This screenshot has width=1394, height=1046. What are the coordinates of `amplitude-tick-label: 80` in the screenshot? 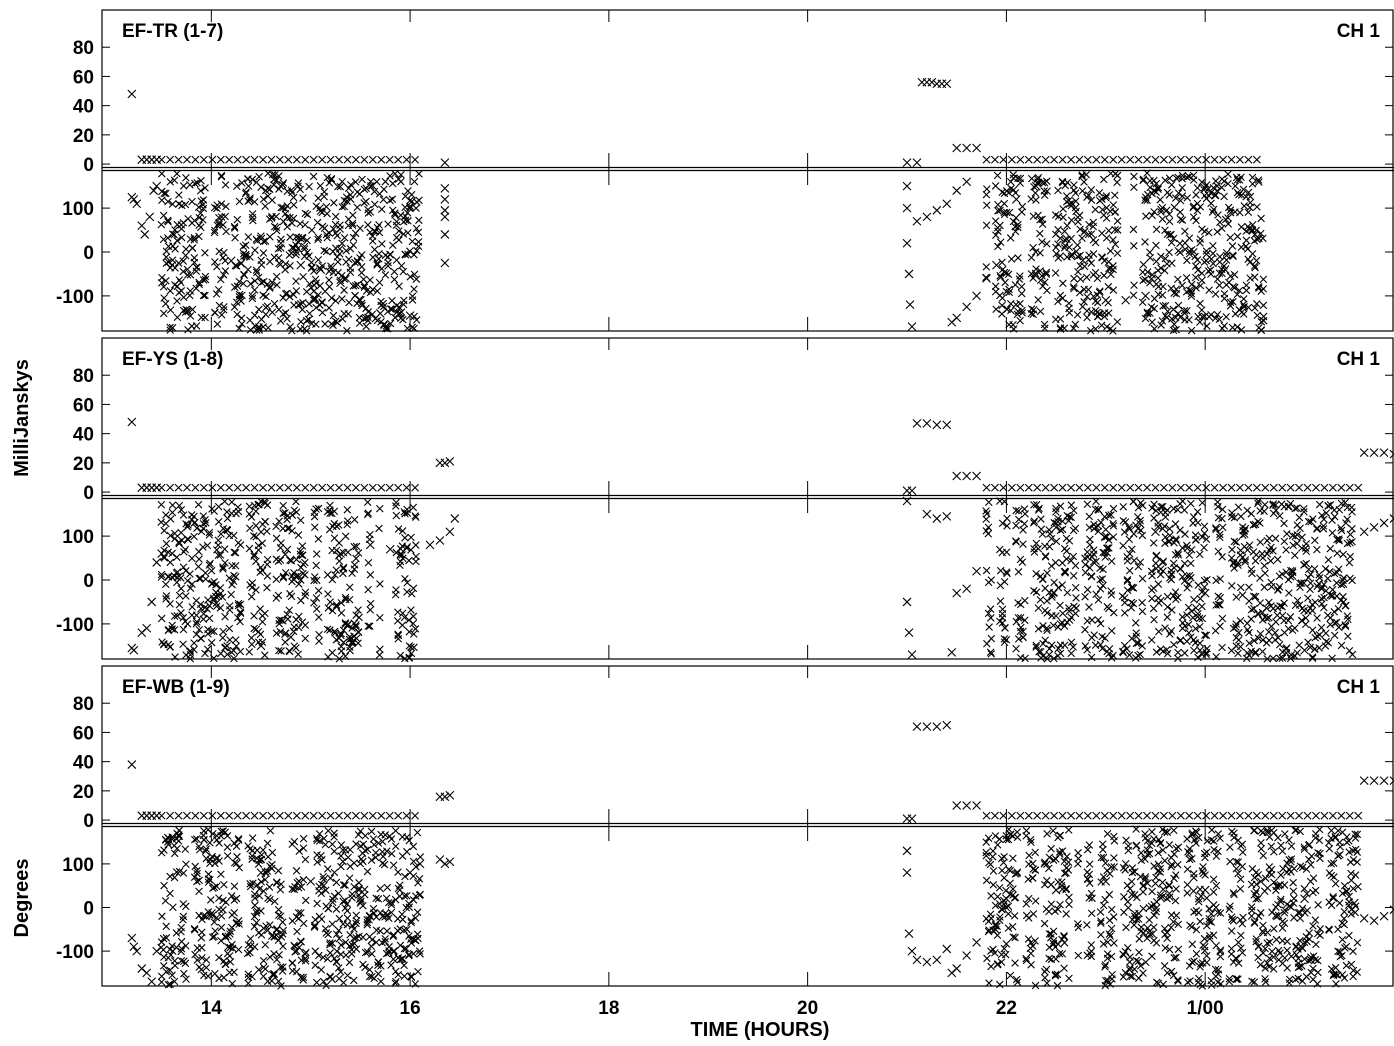 It's located at (83, 48).